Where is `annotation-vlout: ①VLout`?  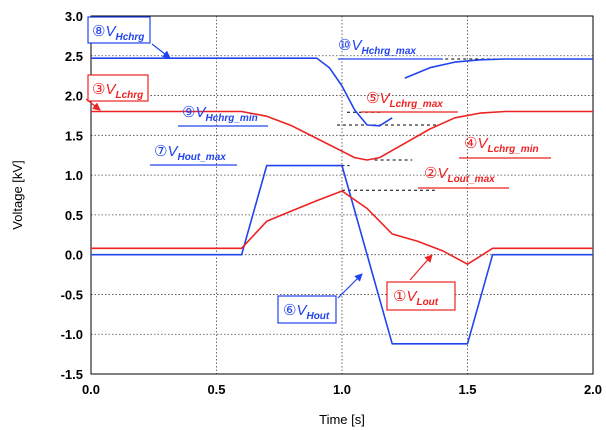
annotation-vlout: ①VLout is located at coordinates (421, 296).